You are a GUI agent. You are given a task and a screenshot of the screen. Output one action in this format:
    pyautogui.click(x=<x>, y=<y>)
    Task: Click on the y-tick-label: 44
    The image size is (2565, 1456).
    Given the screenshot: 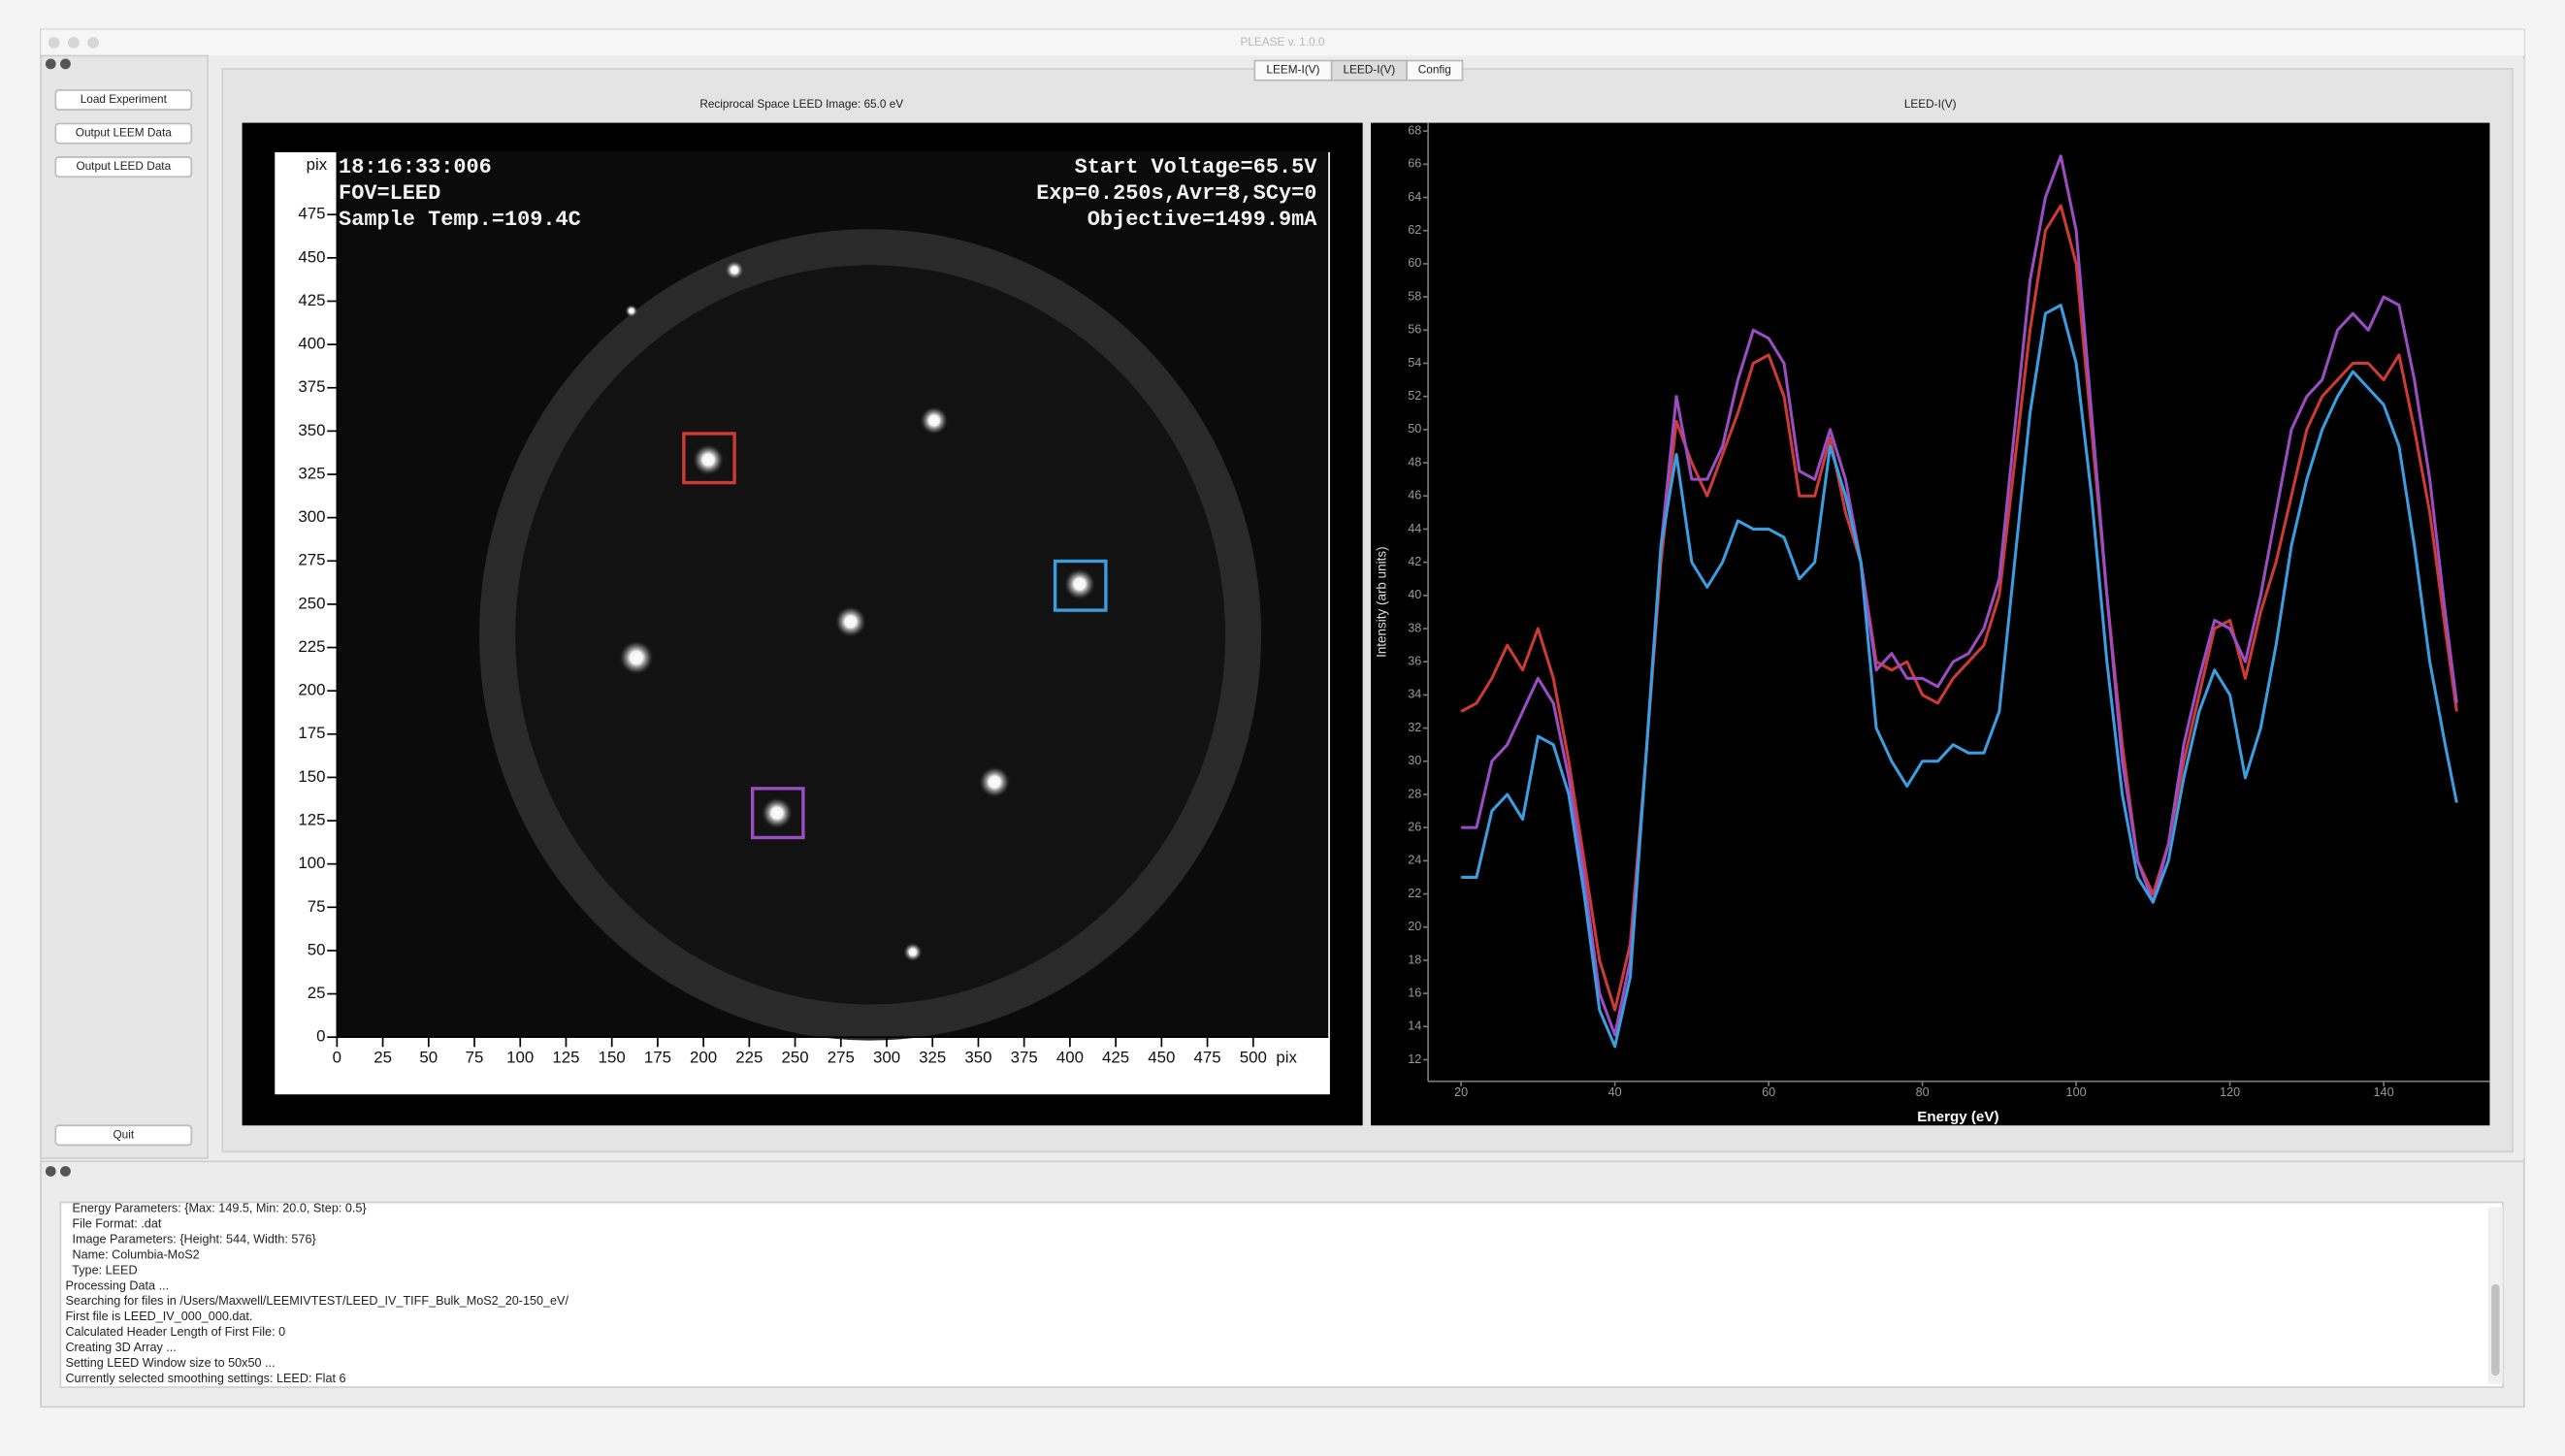 What is the action you would take?
    pyautogui.click(x=1414, y=528)
    